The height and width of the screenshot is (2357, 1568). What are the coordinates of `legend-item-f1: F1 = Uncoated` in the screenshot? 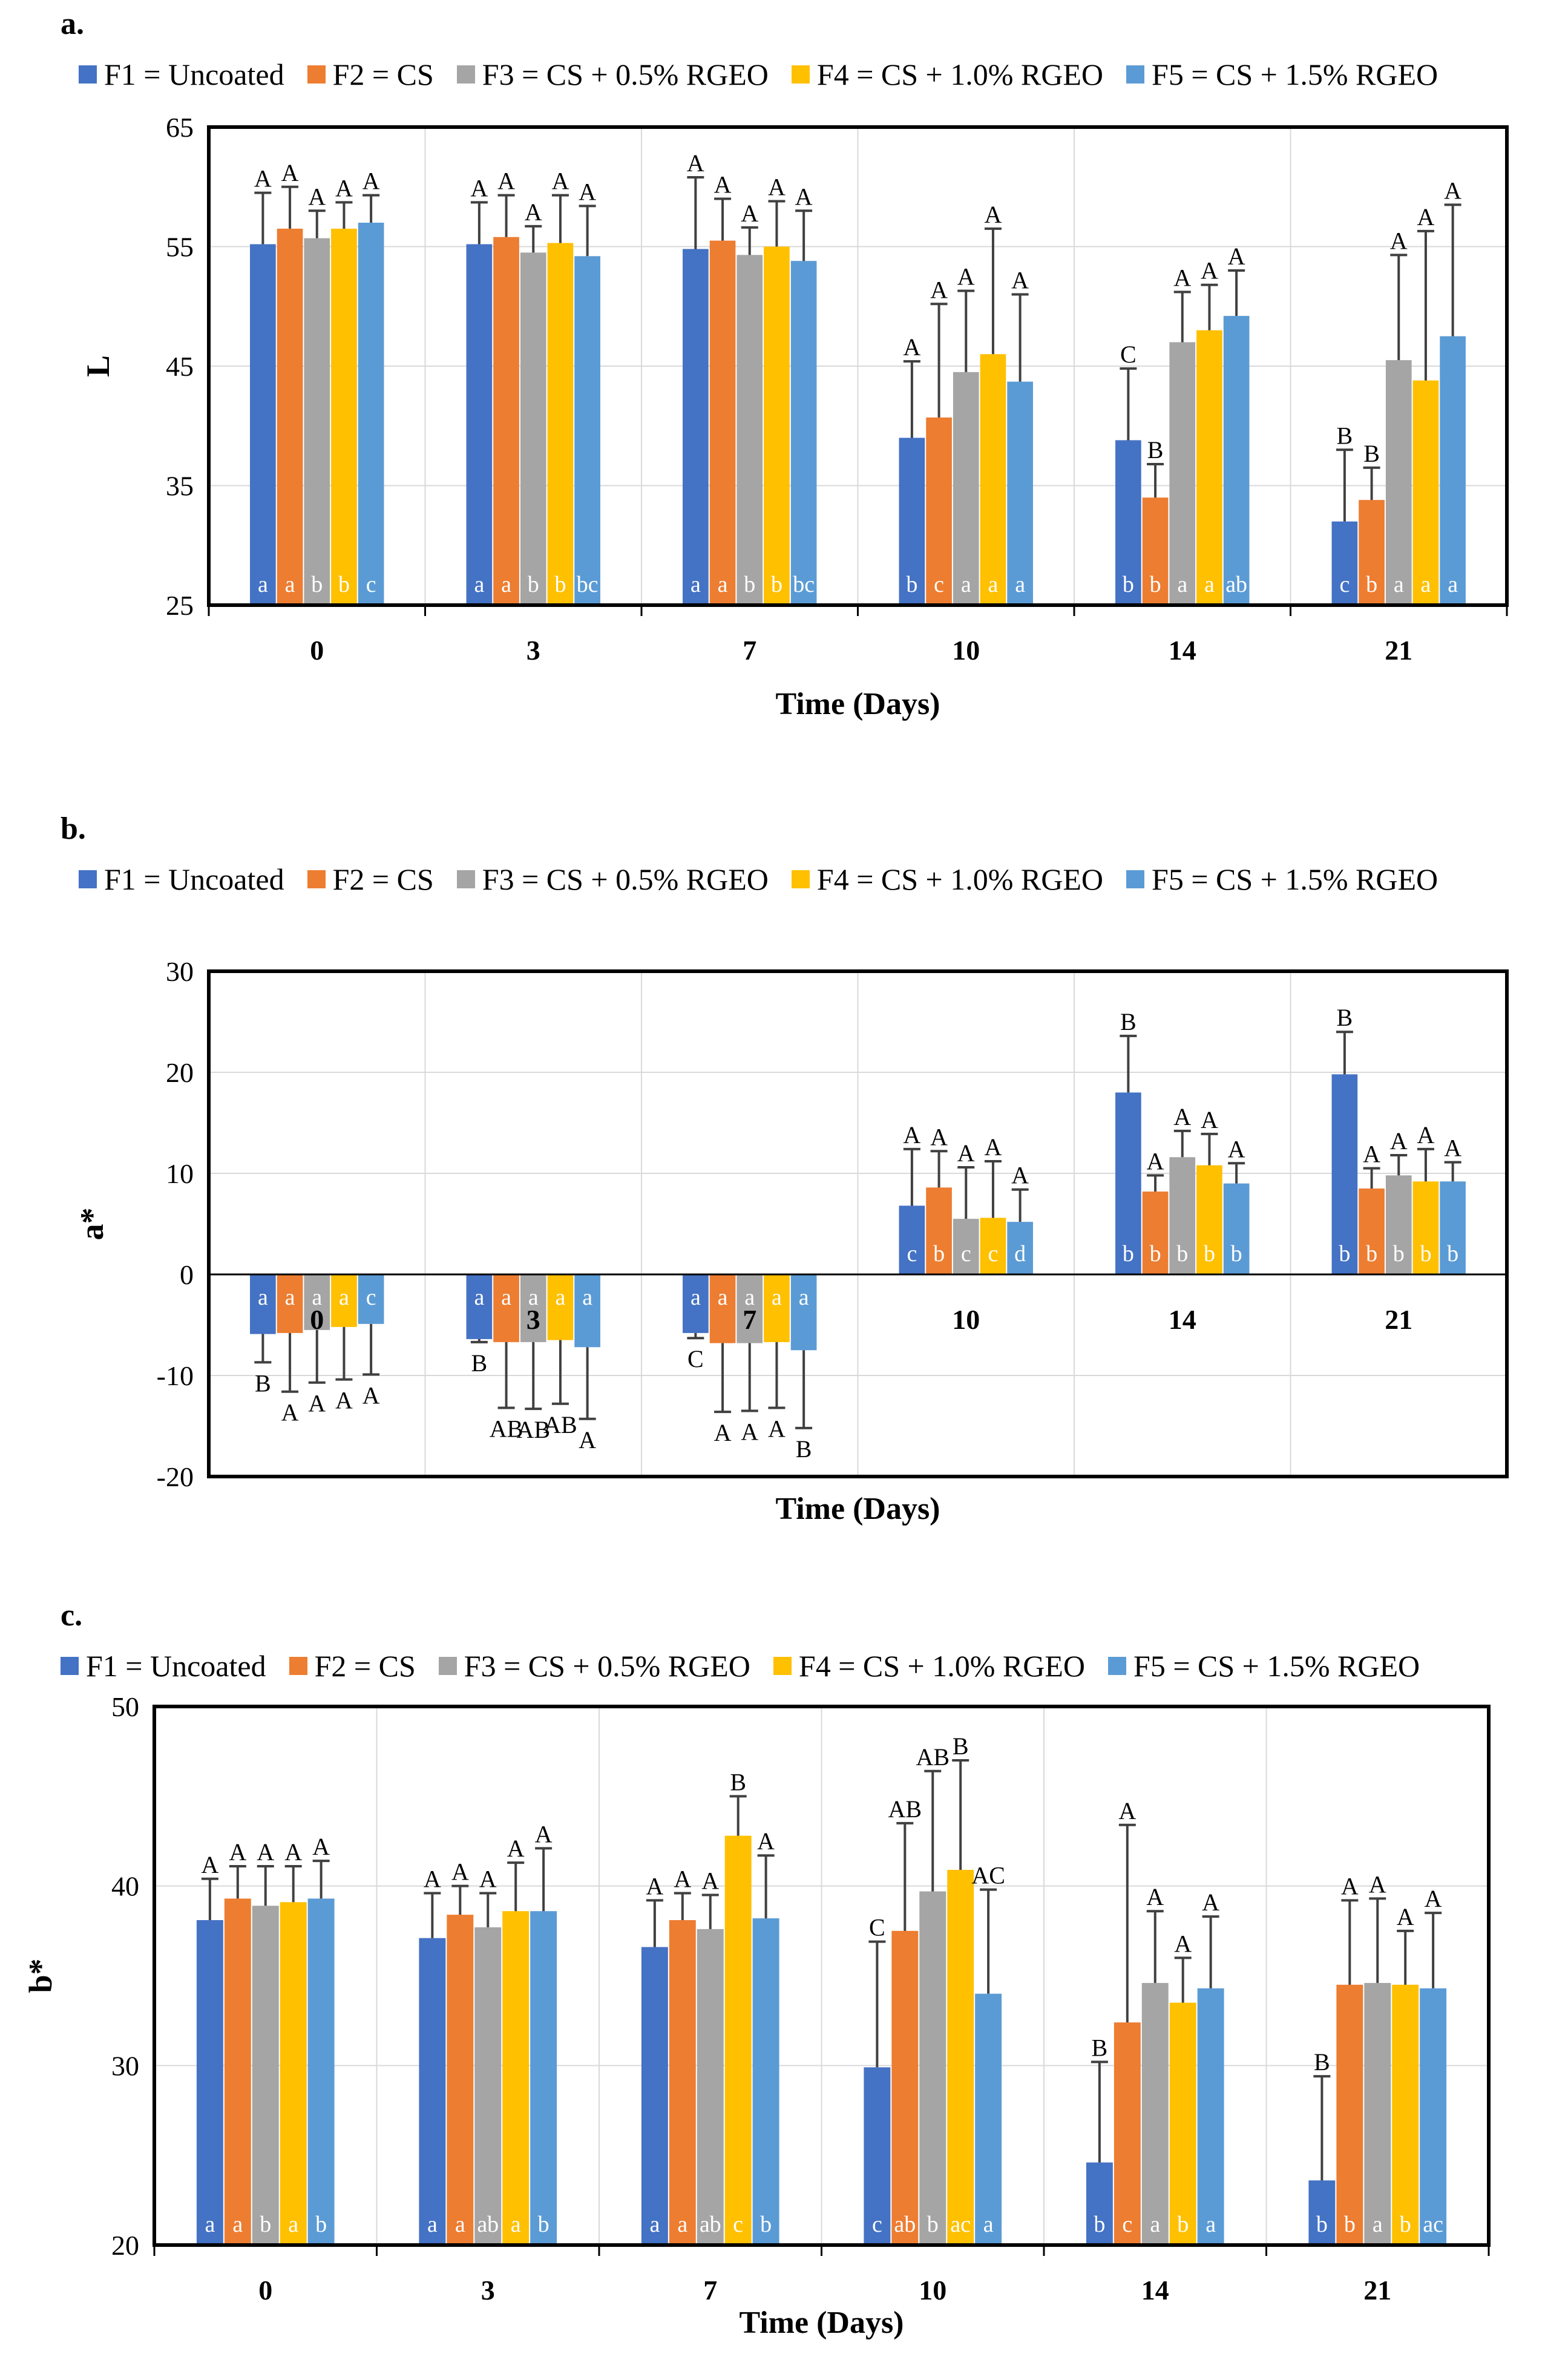 It's located at (181, 74).